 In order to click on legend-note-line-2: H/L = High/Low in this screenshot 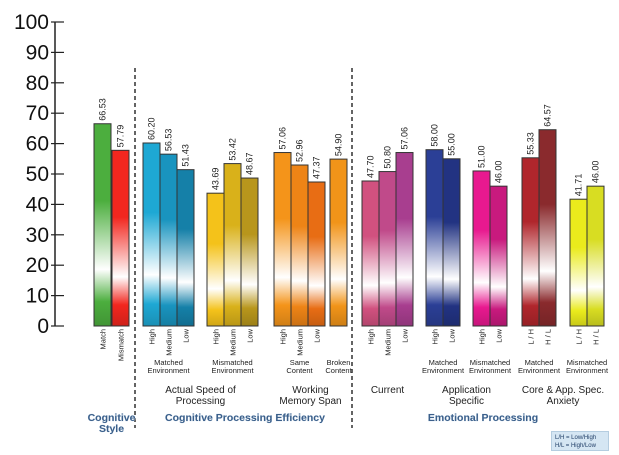, I will do `click(575, 446)`.